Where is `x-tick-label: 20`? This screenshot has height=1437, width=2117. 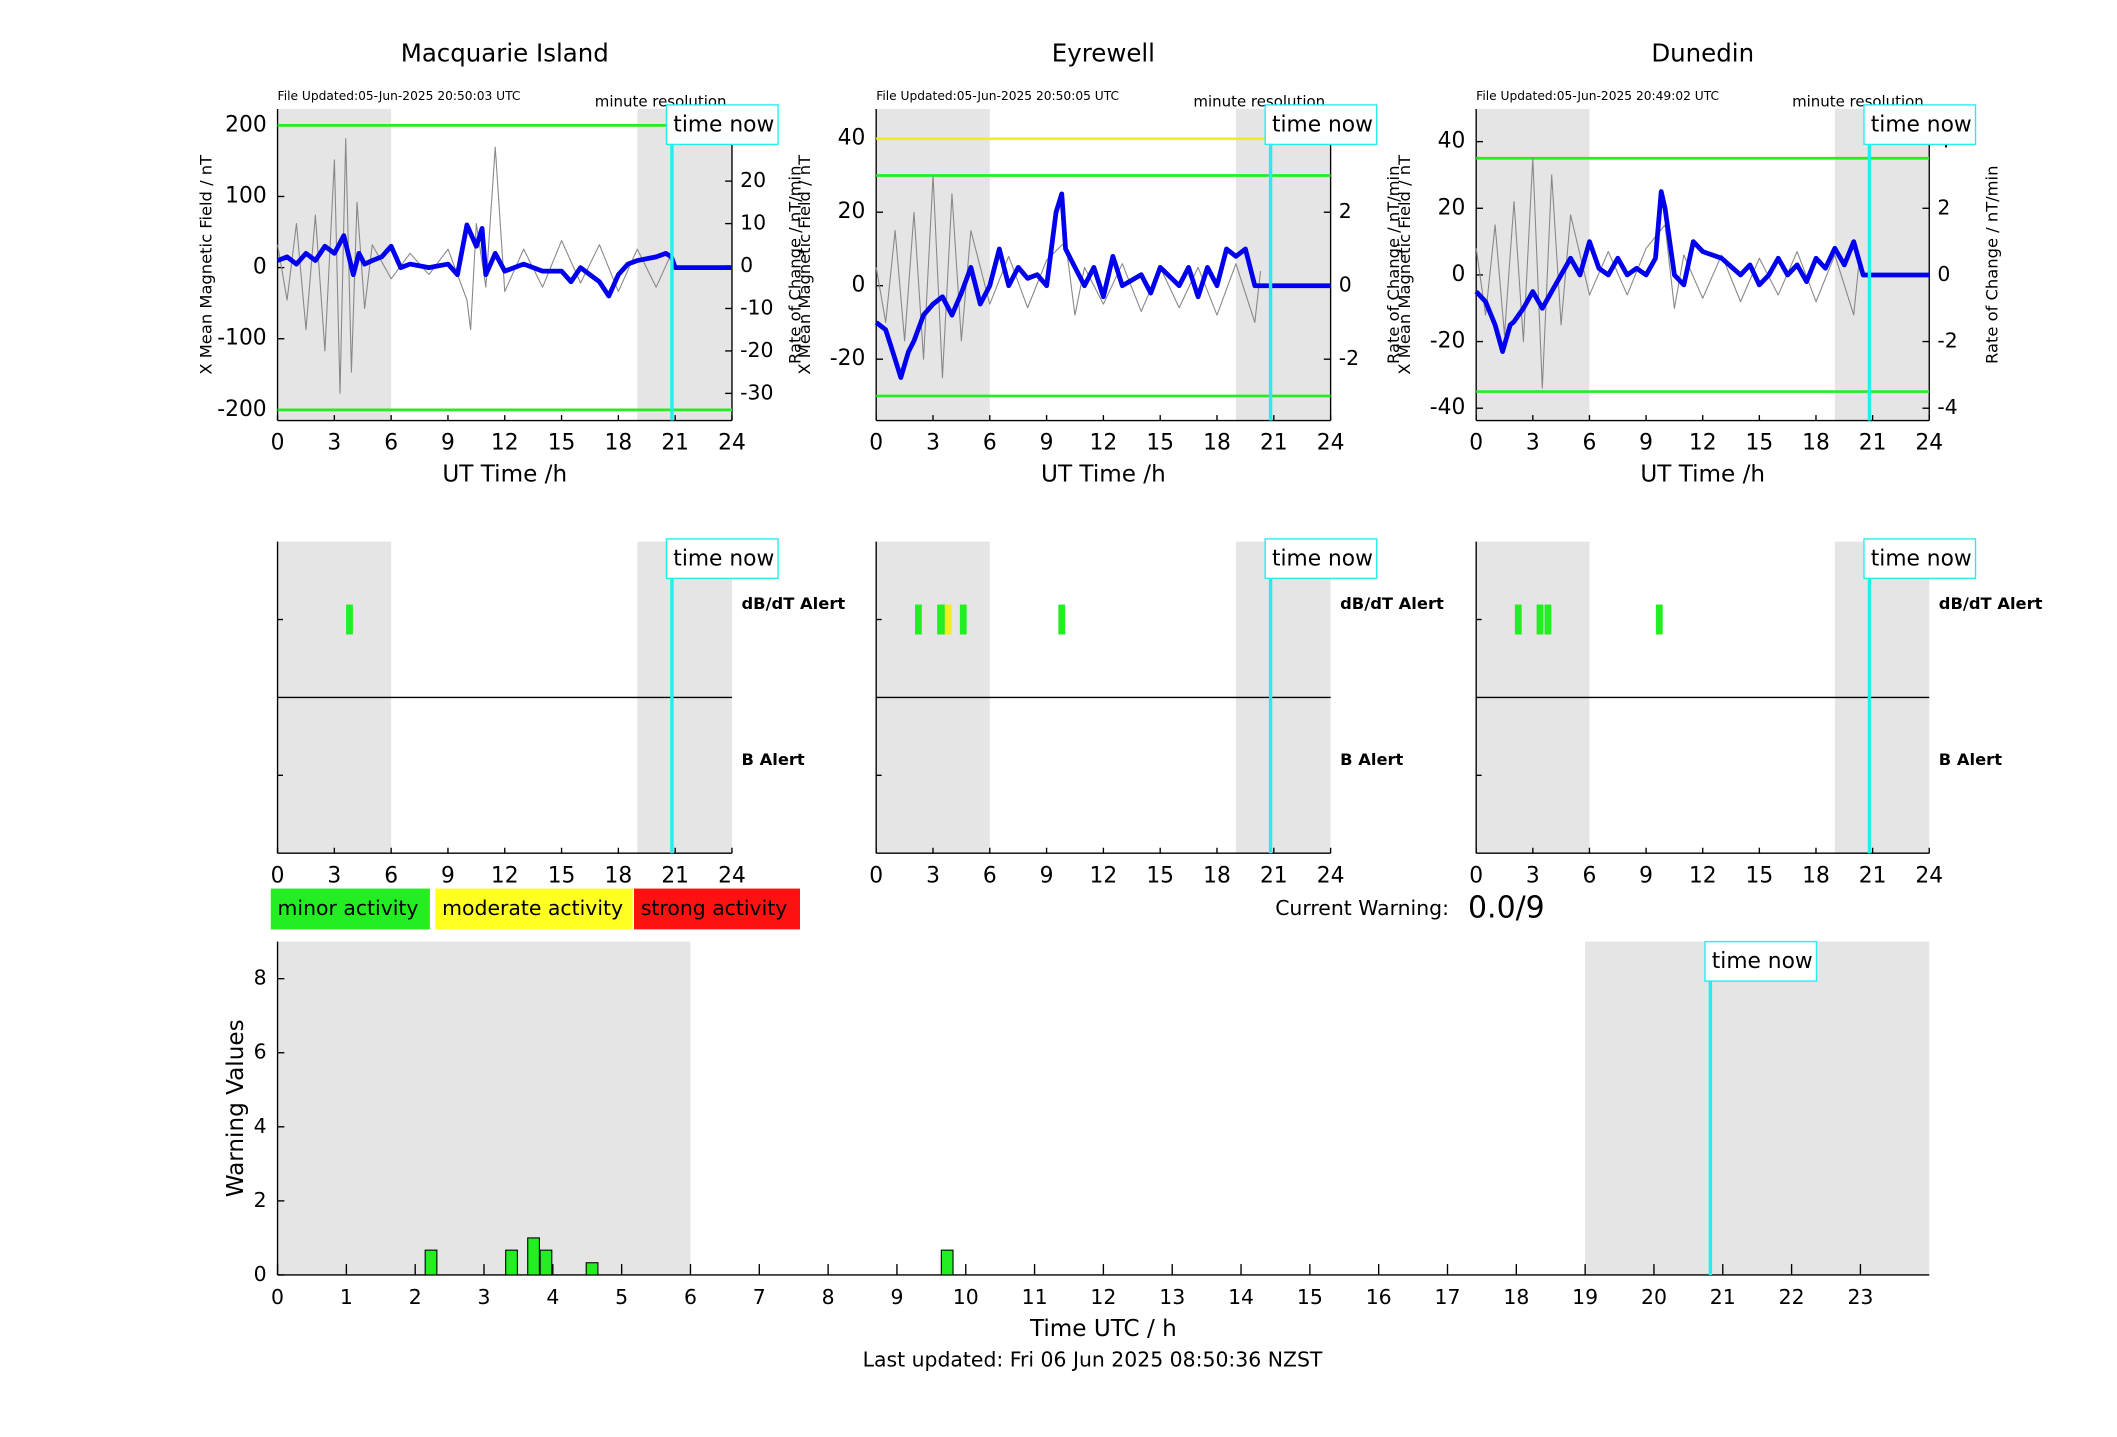
x-tick-label: 20 is located at coordinates (1654, 1297).